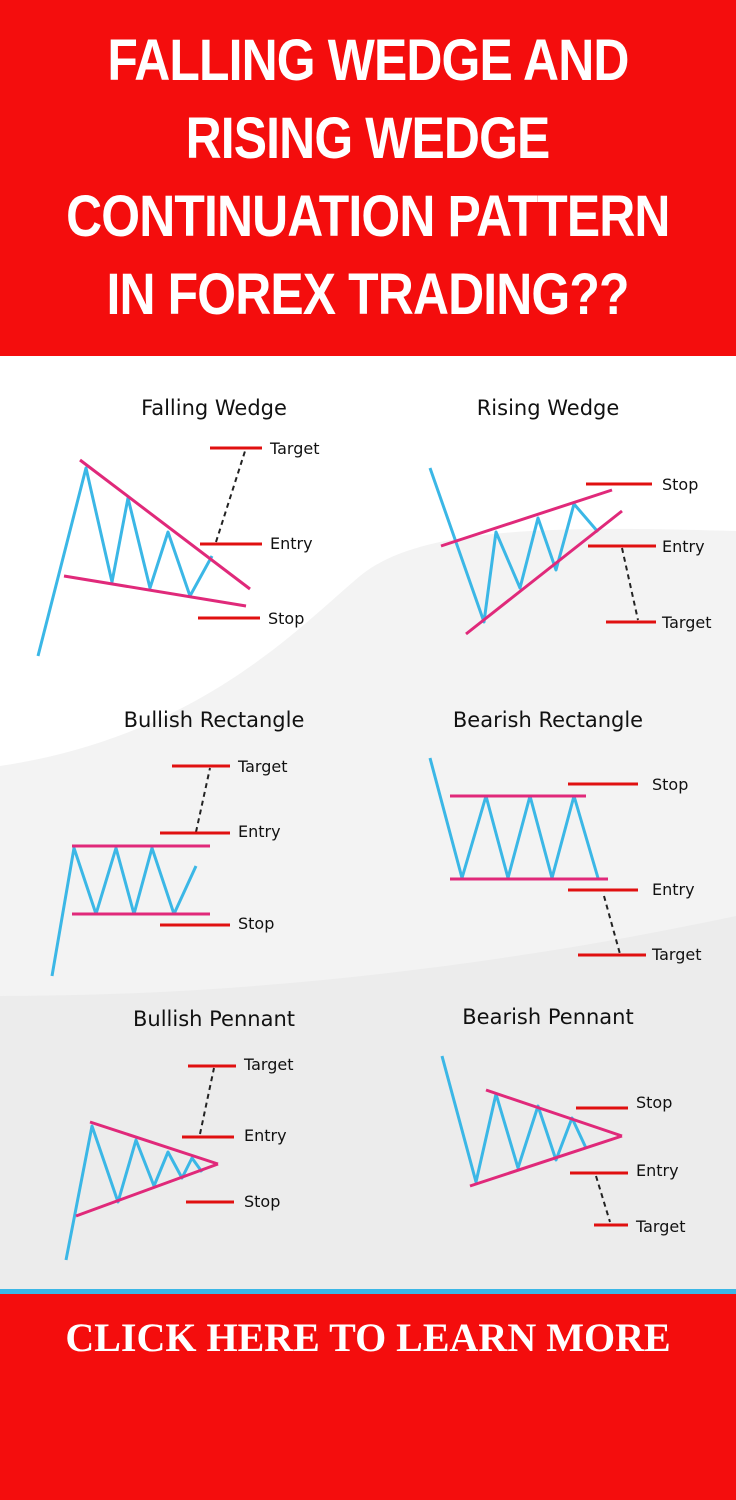 The width and height of the screenshot is (736, 1500). What do you see at coordinates (265, 1135) in the screenshot?
I see `bullish-pennant-entry-label: Entry` at bounding box center [265, 1135].